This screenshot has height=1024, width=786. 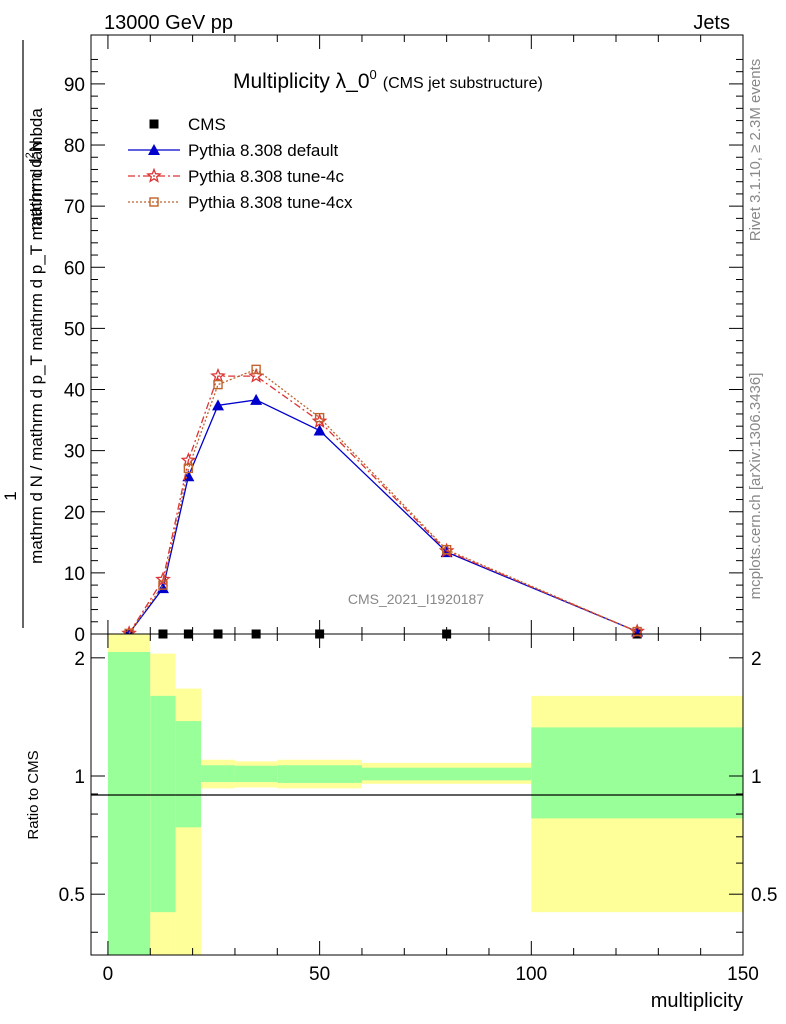 I want to click on legend-label: Pythia 8.308 default, so click(x=263, y=150).